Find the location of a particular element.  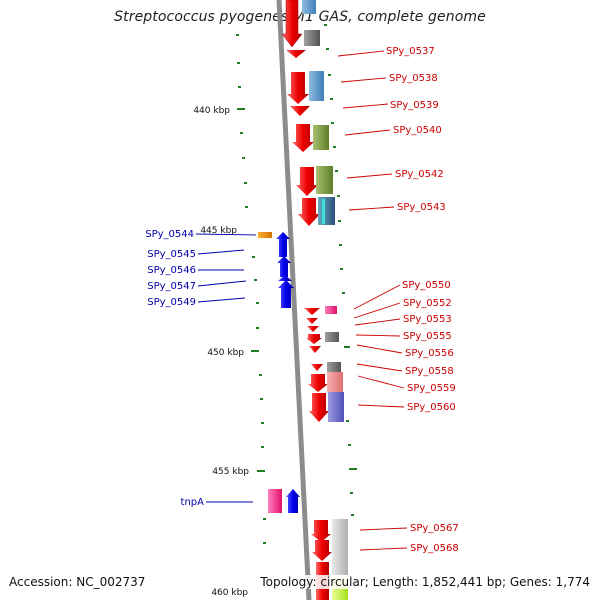

label-spy0546: SPy_0546 is located at coordinates (171, 270).